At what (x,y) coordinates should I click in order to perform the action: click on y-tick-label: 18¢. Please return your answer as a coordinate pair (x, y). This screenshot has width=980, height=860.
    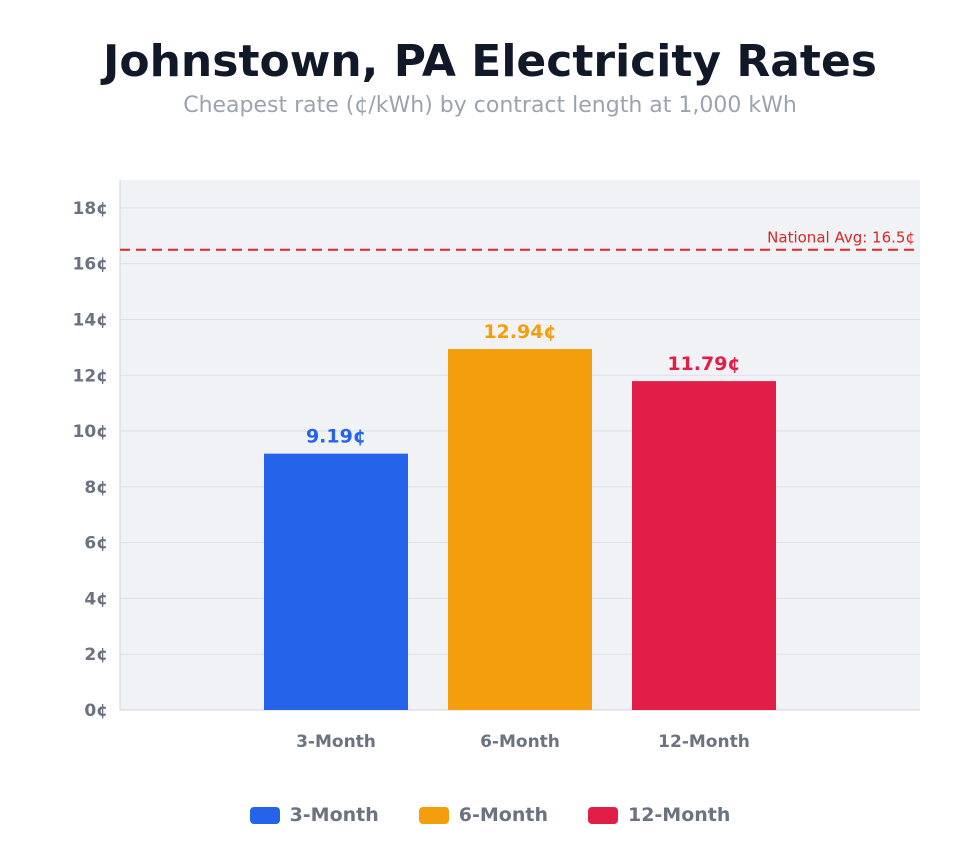
    Looking at the image, I should click on (91, 209).